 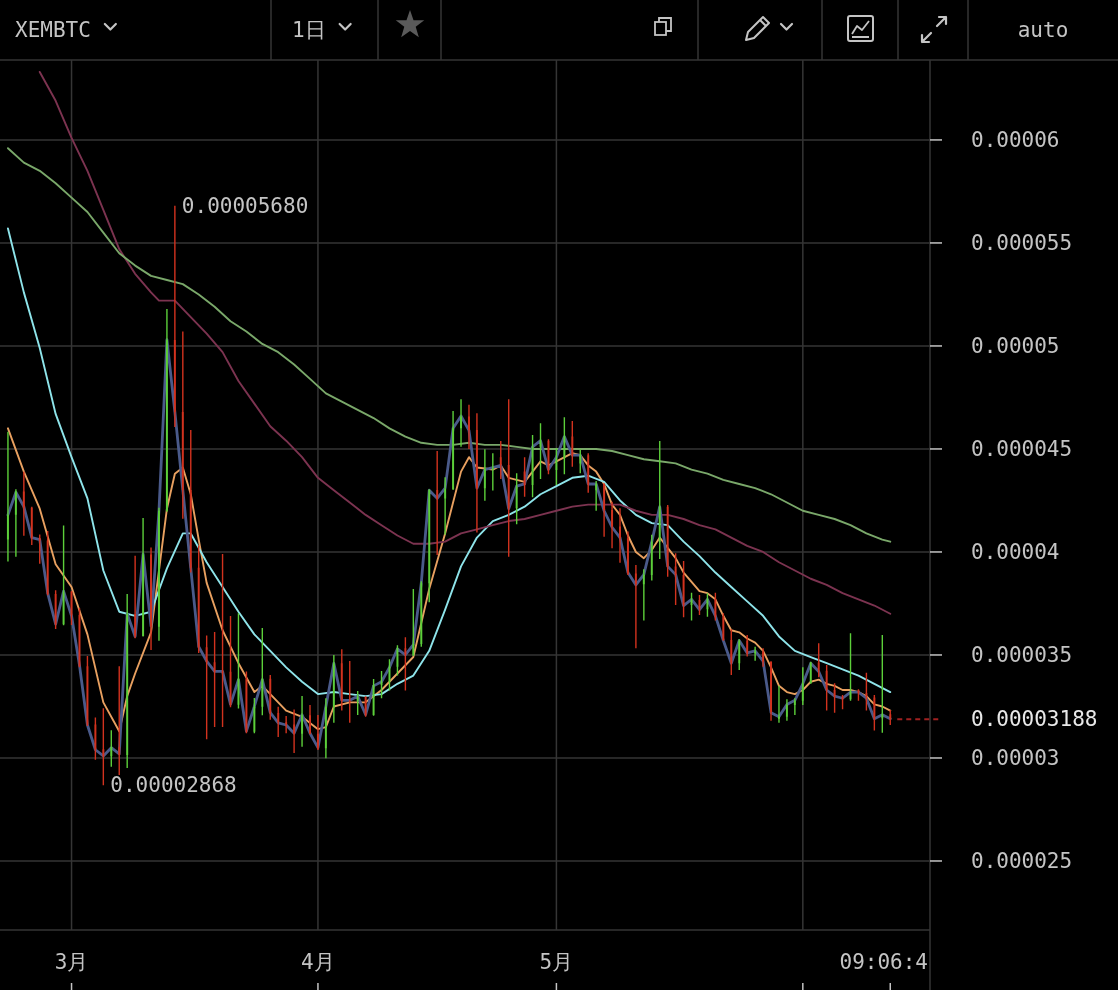 I want to click on y-tick-label: 0.000025, so click(x=1022, y=860).